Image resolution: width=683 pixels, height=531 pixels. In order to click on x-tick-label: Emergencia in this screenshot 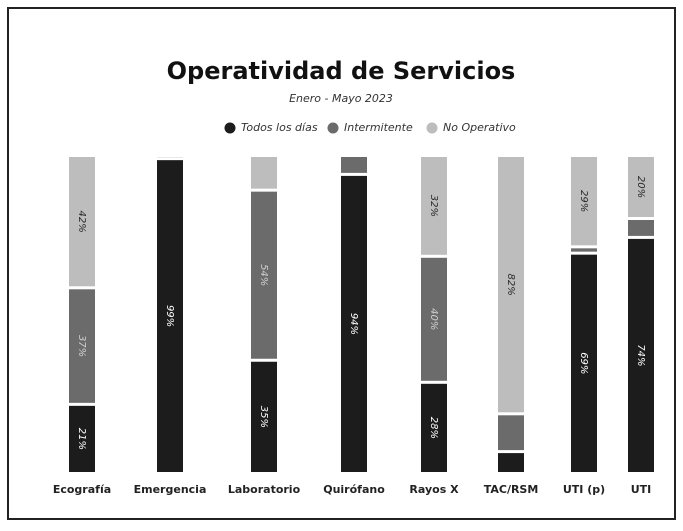, I will do `click(170, 489)`.